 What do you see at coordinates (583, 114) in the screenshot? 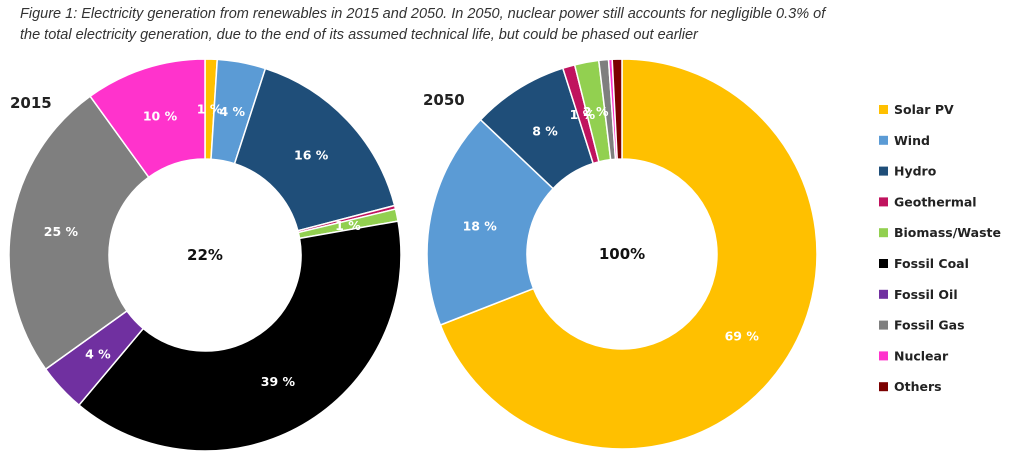
I see `slice-label-2050-geothermal: 1 %` at bounding box center [583, 114].